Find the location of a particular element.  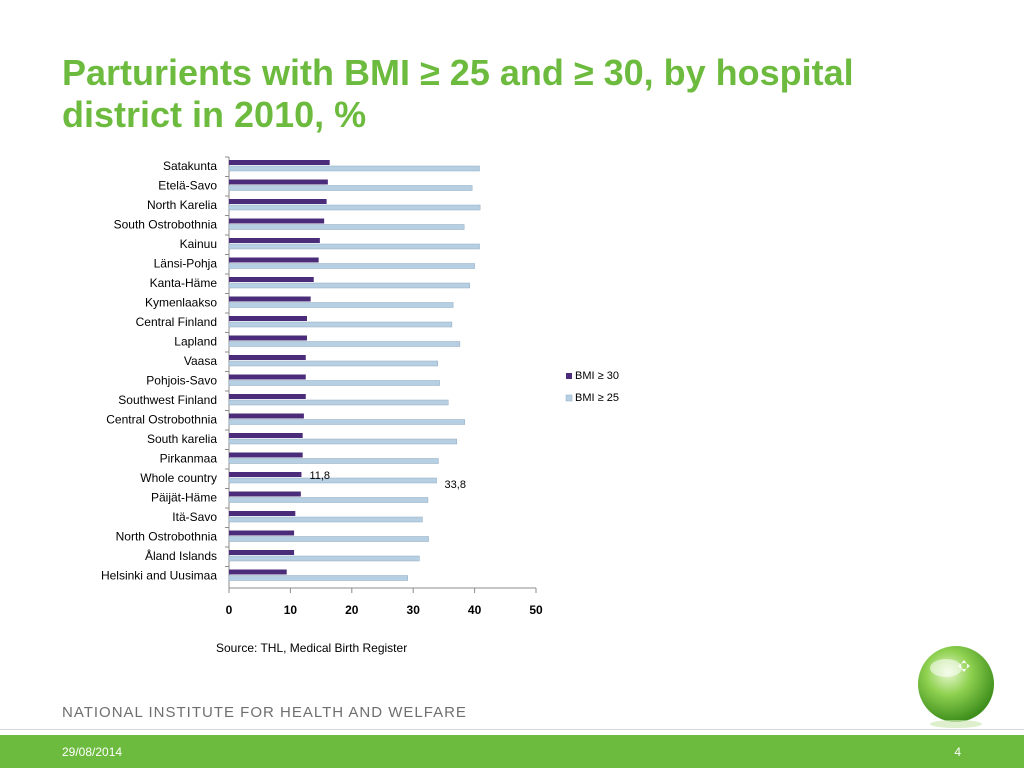

category-label: Central Ostrobothnia is located at coordinates (161, 420).